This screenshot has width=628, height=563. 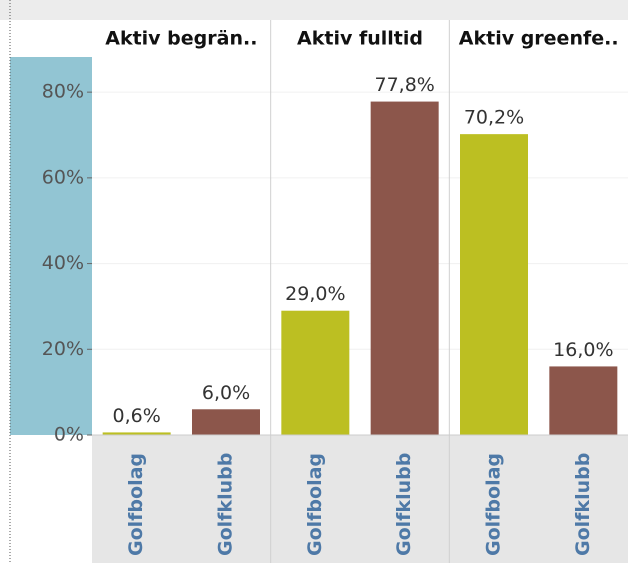 I want to click on panel-header: Aktiv greenfe.., so click(x=539, y=39).